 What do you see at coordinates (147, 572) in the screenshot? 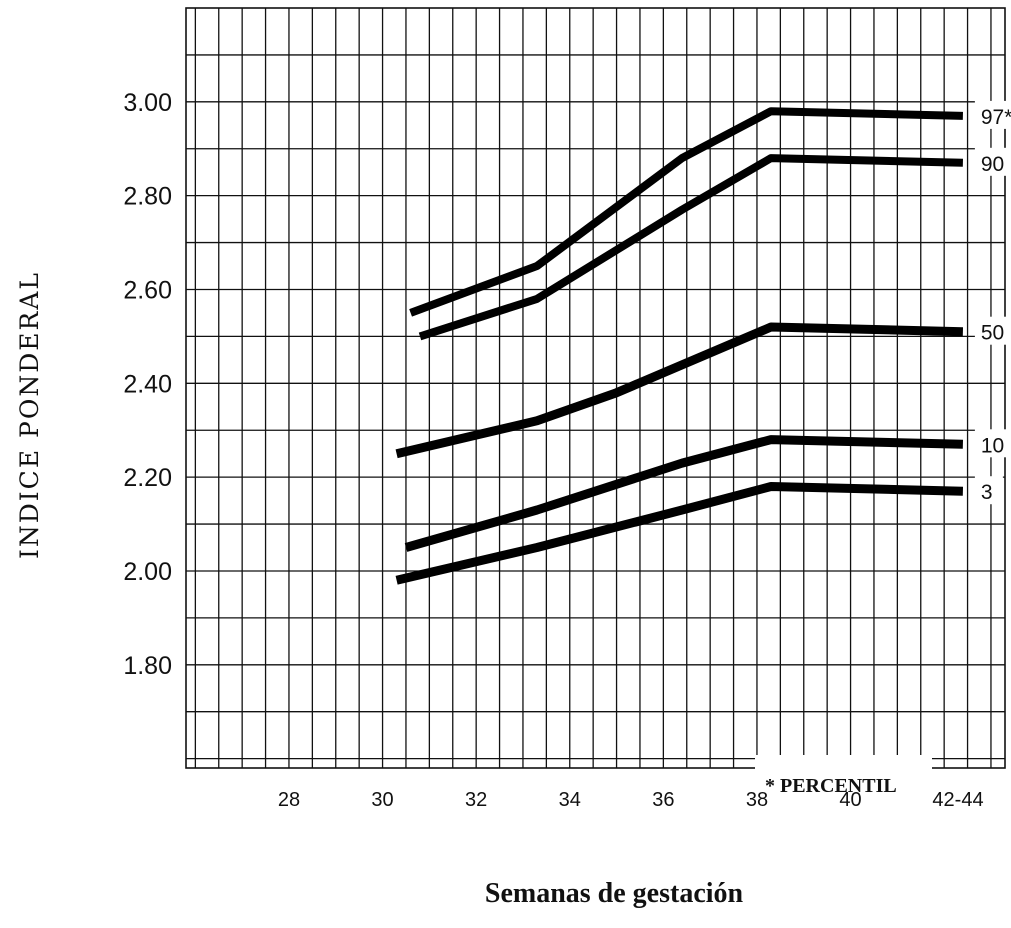
I see `y-tick-label-2.00: 2.00` at bounding box center [147, 572].